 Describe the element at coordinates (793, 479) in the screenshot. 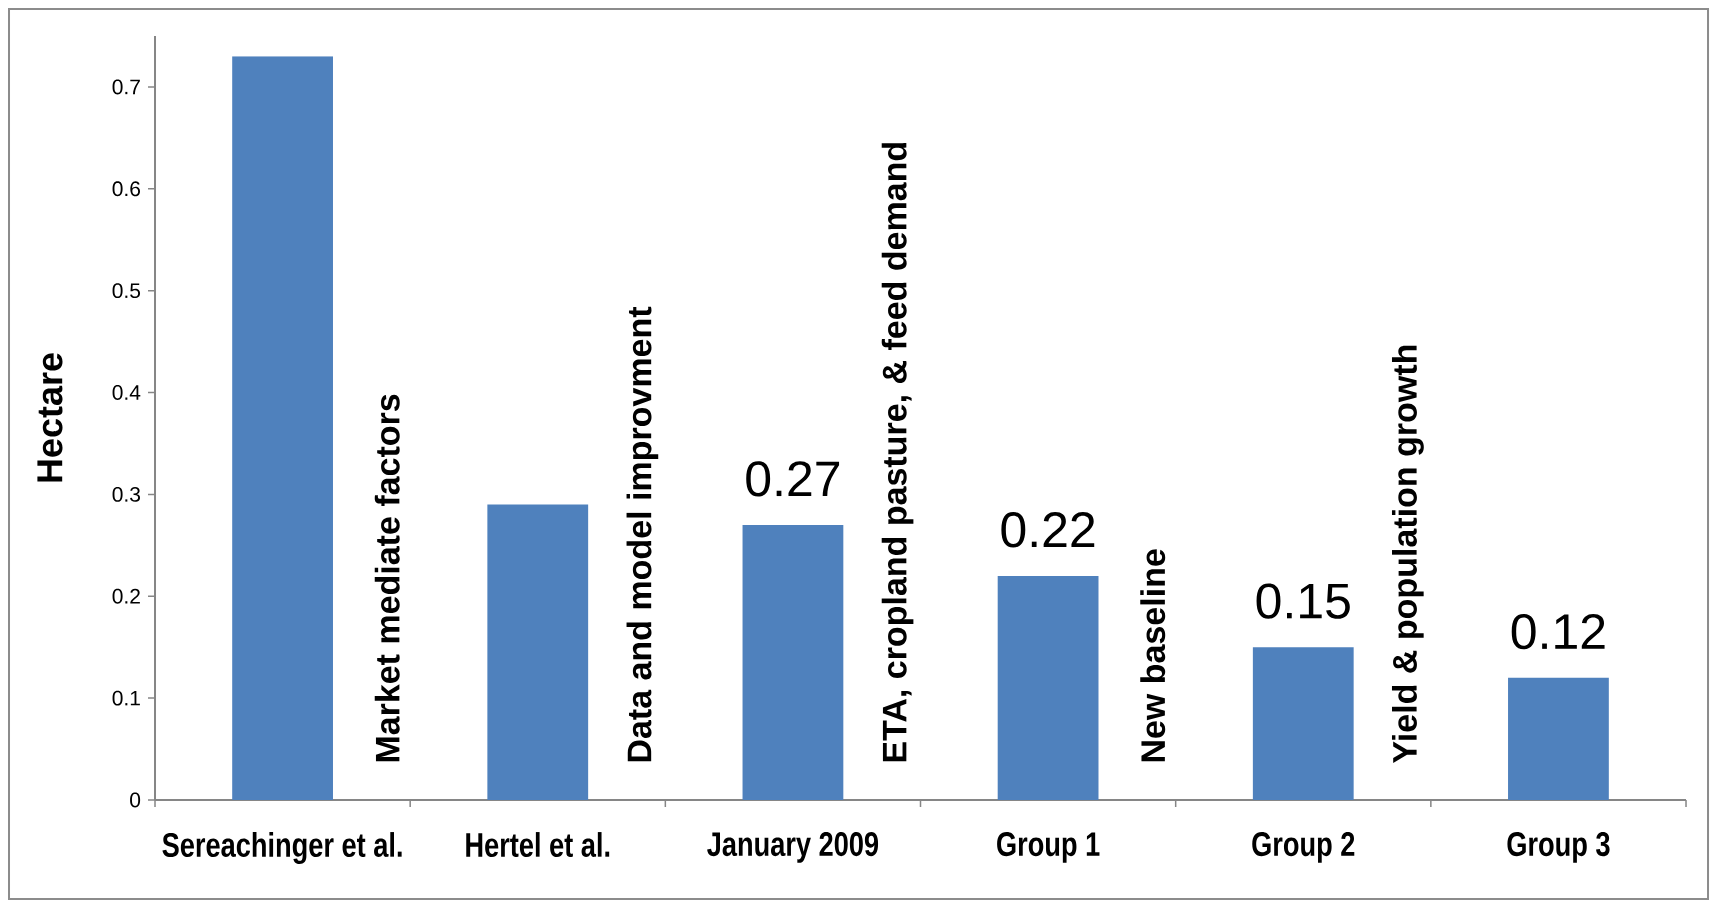

I see `data-label: 0.27` at that location.